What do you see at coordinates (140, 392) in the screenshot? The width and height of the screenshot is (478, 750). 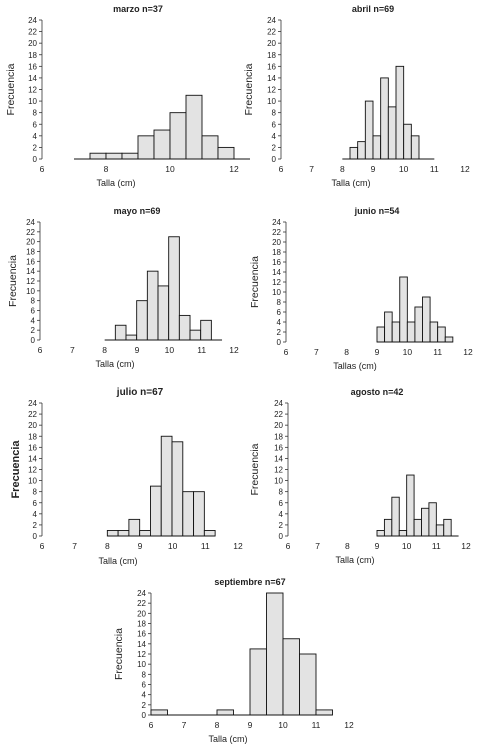 I see `chart-title: julio n=67` at bounding box center [140, 392].